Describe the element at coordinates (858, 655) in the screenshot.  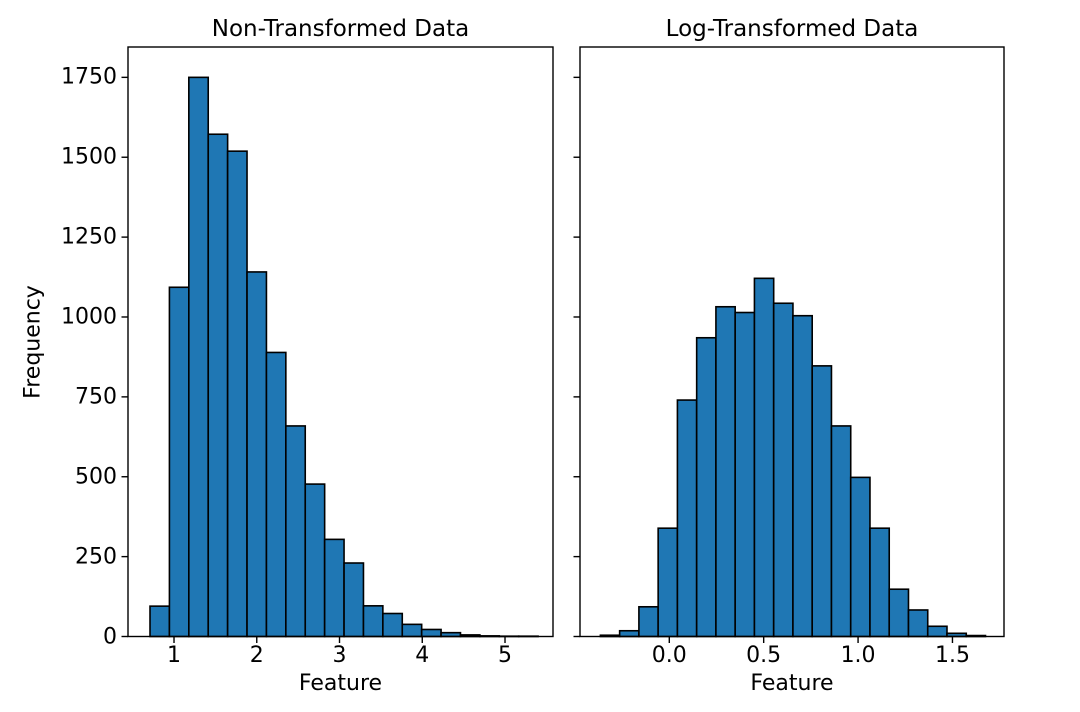
I see `x-tick-label: 1.0` at that location.